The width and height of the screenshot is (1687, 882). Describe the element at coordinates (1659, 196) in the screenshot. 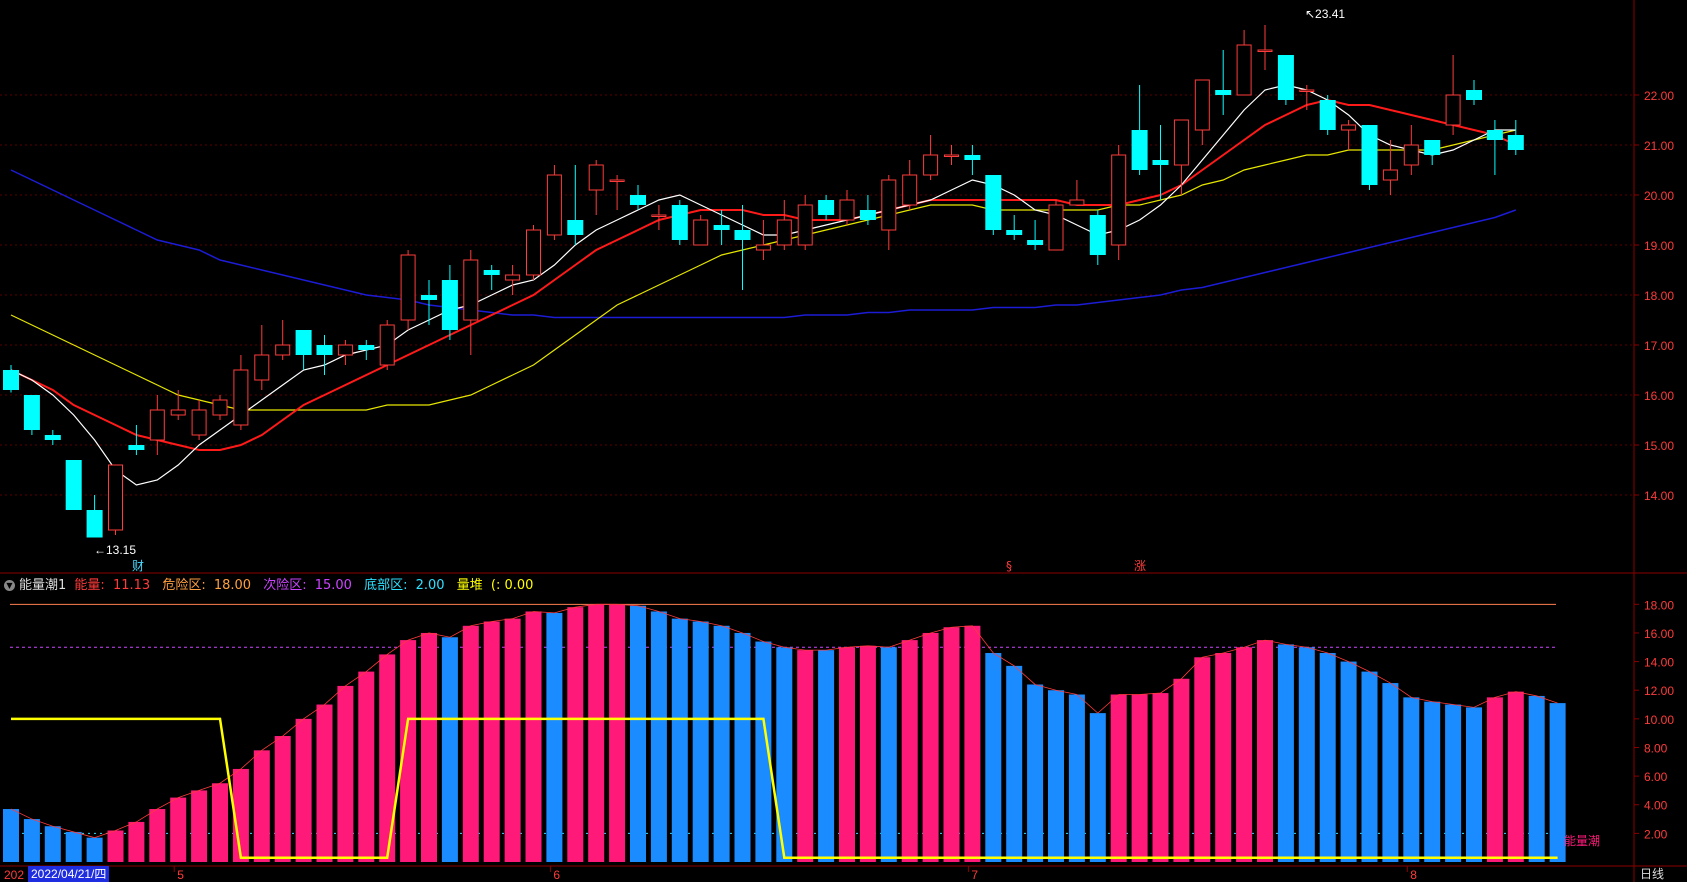

I see `price-tick-label: 20.00` at that location.